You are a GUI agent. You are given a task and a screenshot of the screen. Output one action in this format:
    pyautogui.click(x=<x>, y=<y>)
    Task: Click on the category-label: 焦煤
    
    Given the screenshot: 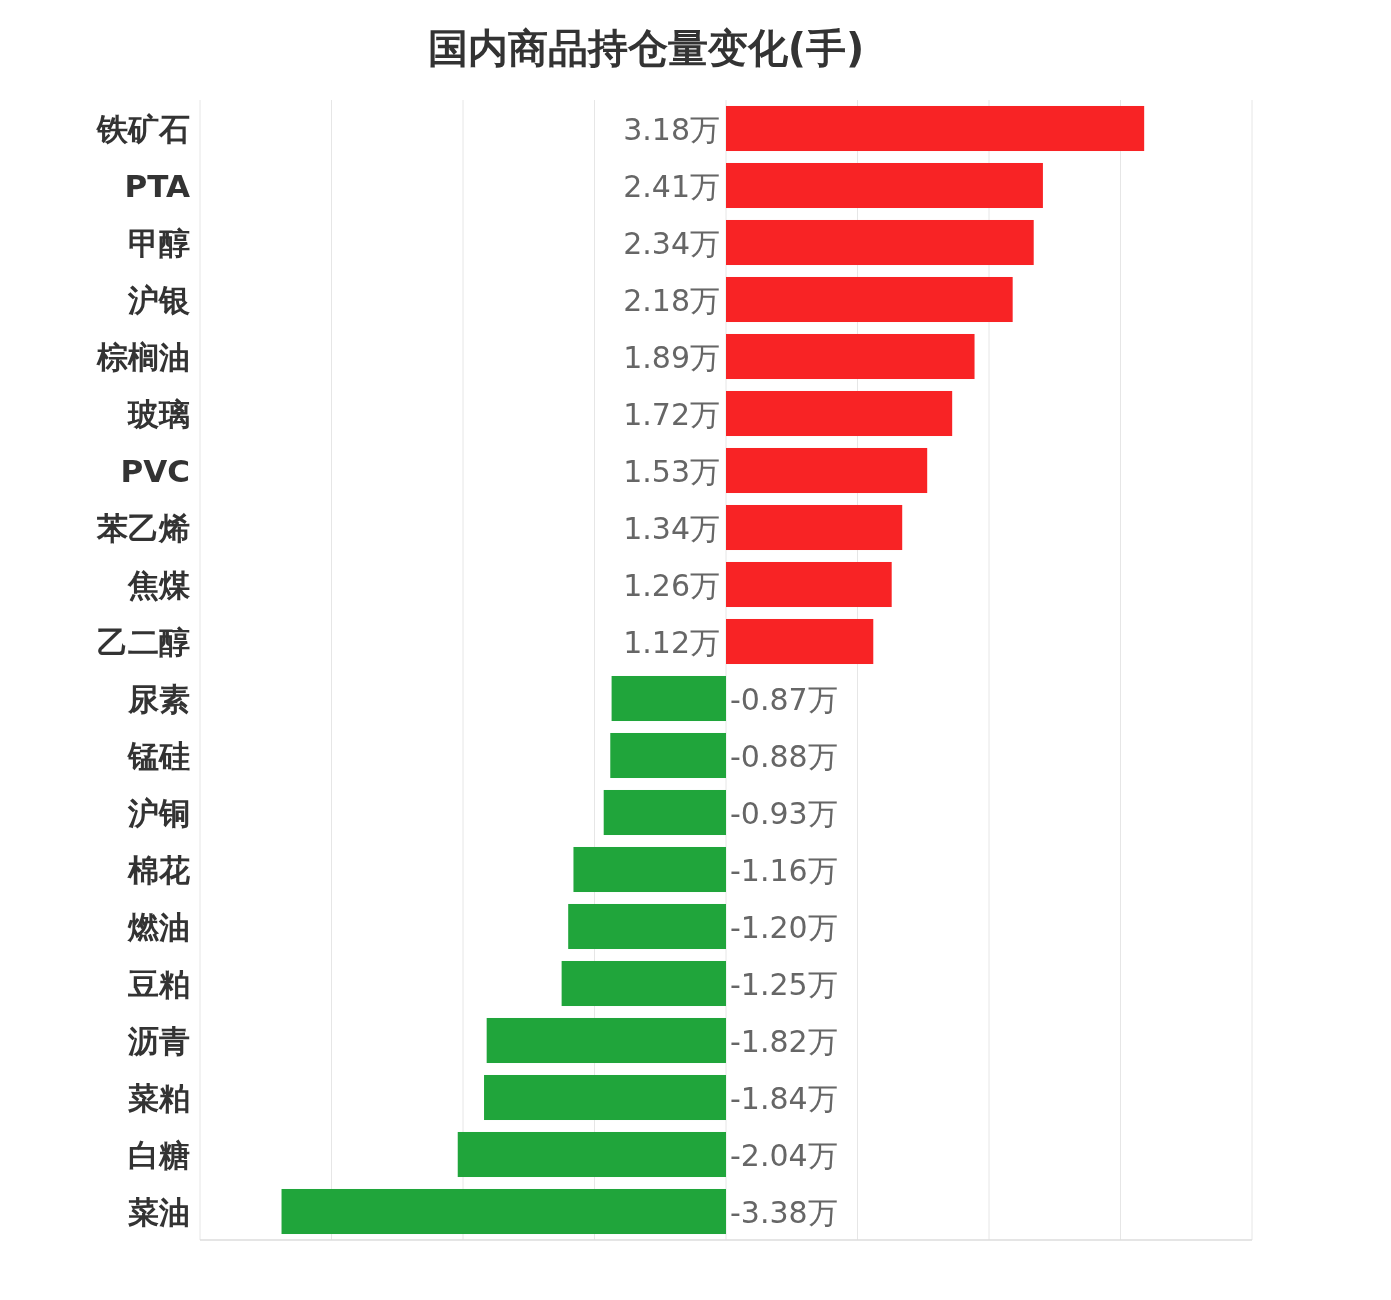 What is the action you would take?
    pyautogui.click(x=159, y=584)
    